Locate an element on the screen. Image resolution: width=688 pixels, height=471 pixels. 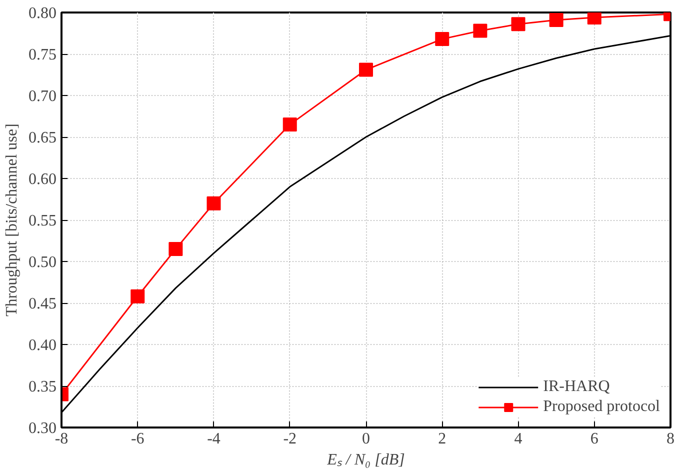
legend-label: Proposed protocol is located at coordinates (601, 407).